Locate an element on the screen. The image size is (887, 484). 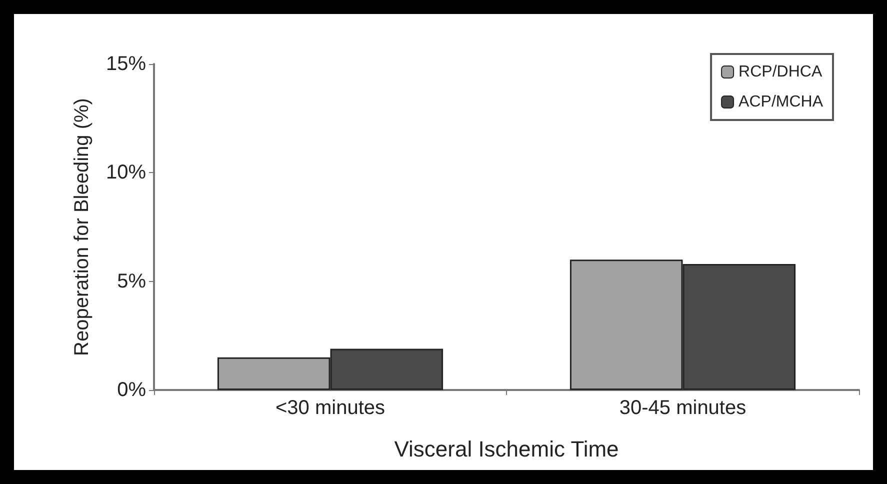
x-axis-title: Visceral Ischemic Time is located at coordinates (506, 449).